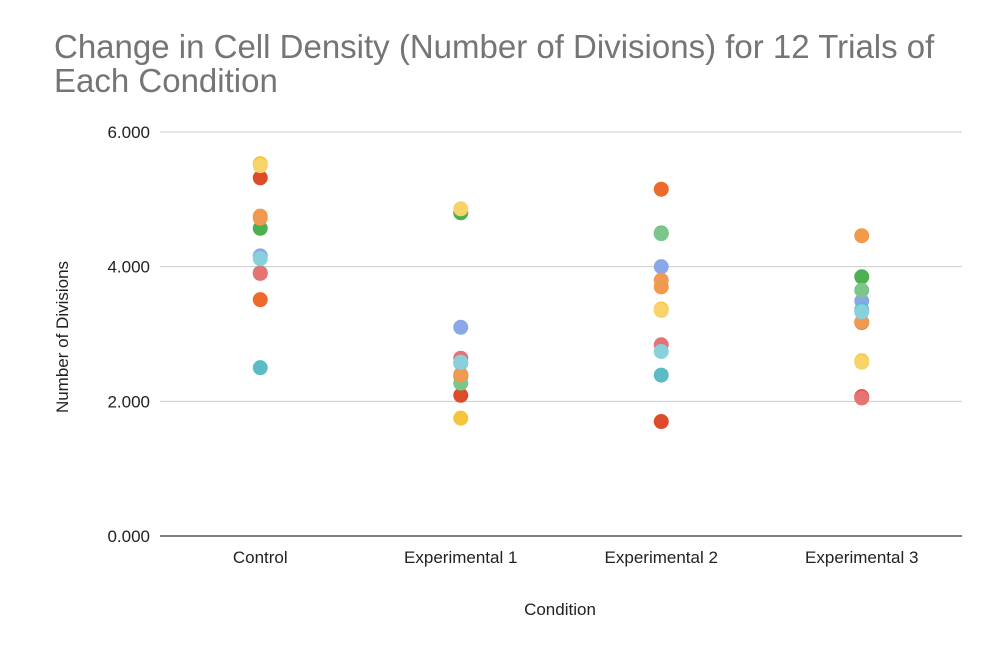 This screenshot has height=650, width=1008. I want to click on y-axis-title: Number of Divisions, so click(62, 337).